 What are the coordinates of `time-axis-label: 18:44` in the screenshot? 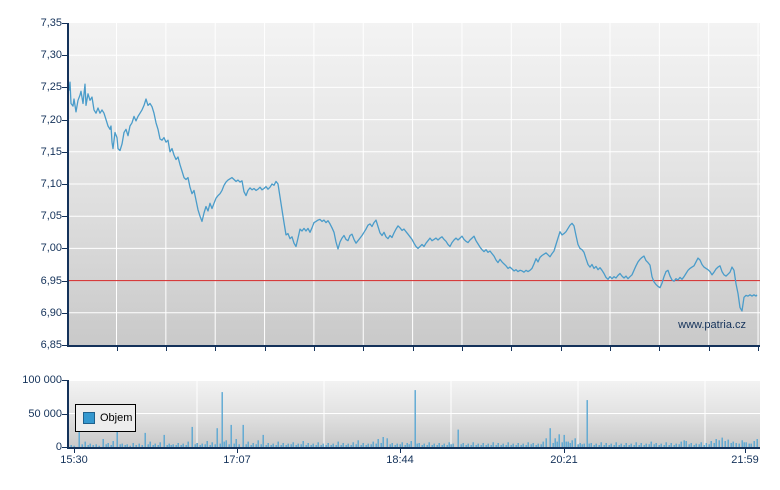 It's located at (400, 460).